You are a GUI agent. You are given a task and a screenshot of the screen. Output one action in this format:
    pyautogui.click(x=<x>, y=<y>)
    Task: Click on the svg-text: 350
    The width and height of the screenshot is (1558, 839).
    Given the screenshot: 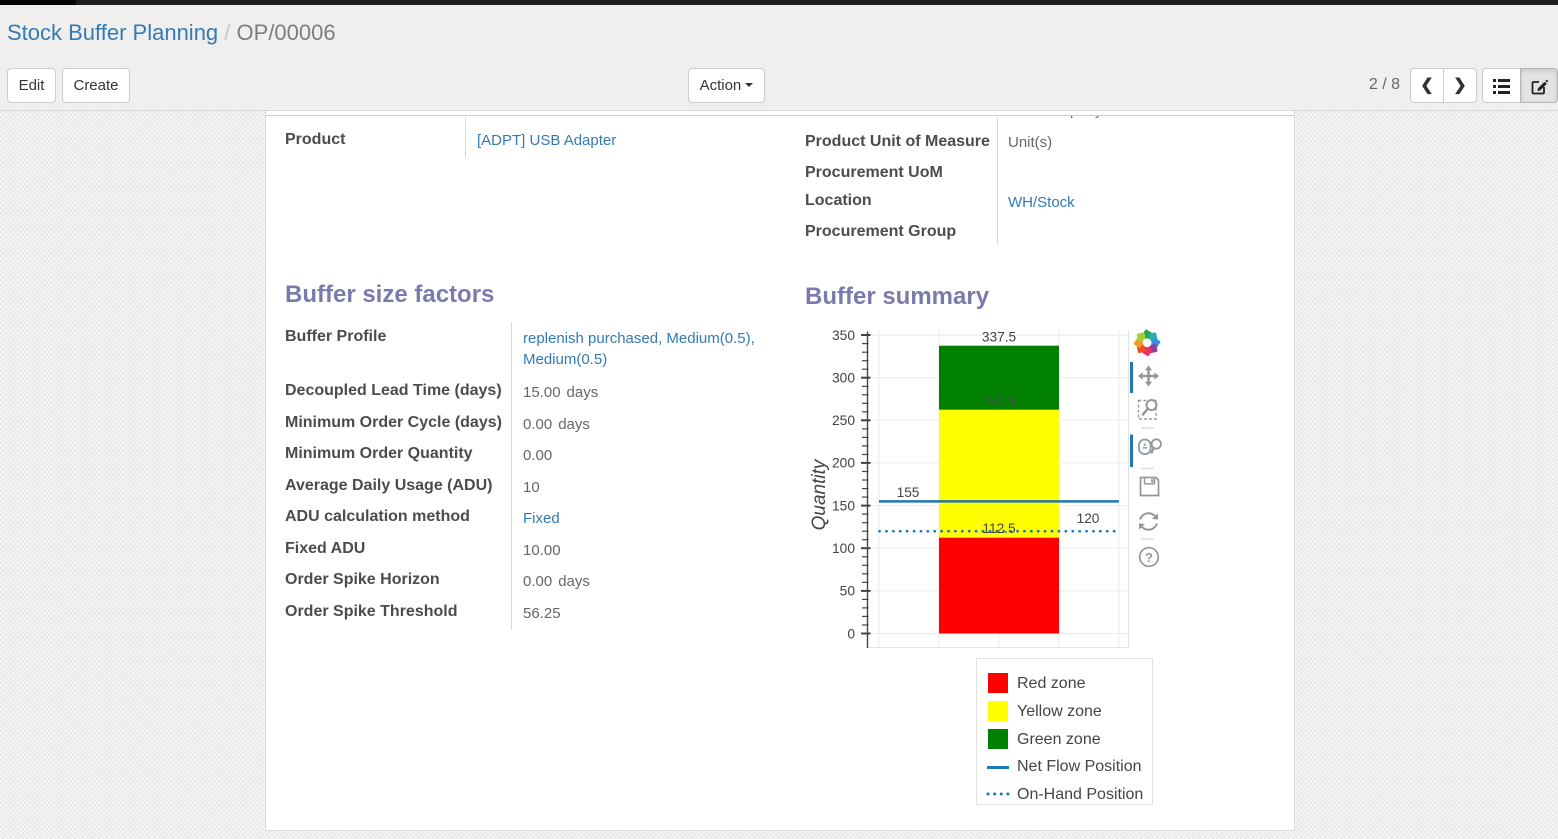 What is the action you would take?
    pyautogui.click(x=843, y=335)
    